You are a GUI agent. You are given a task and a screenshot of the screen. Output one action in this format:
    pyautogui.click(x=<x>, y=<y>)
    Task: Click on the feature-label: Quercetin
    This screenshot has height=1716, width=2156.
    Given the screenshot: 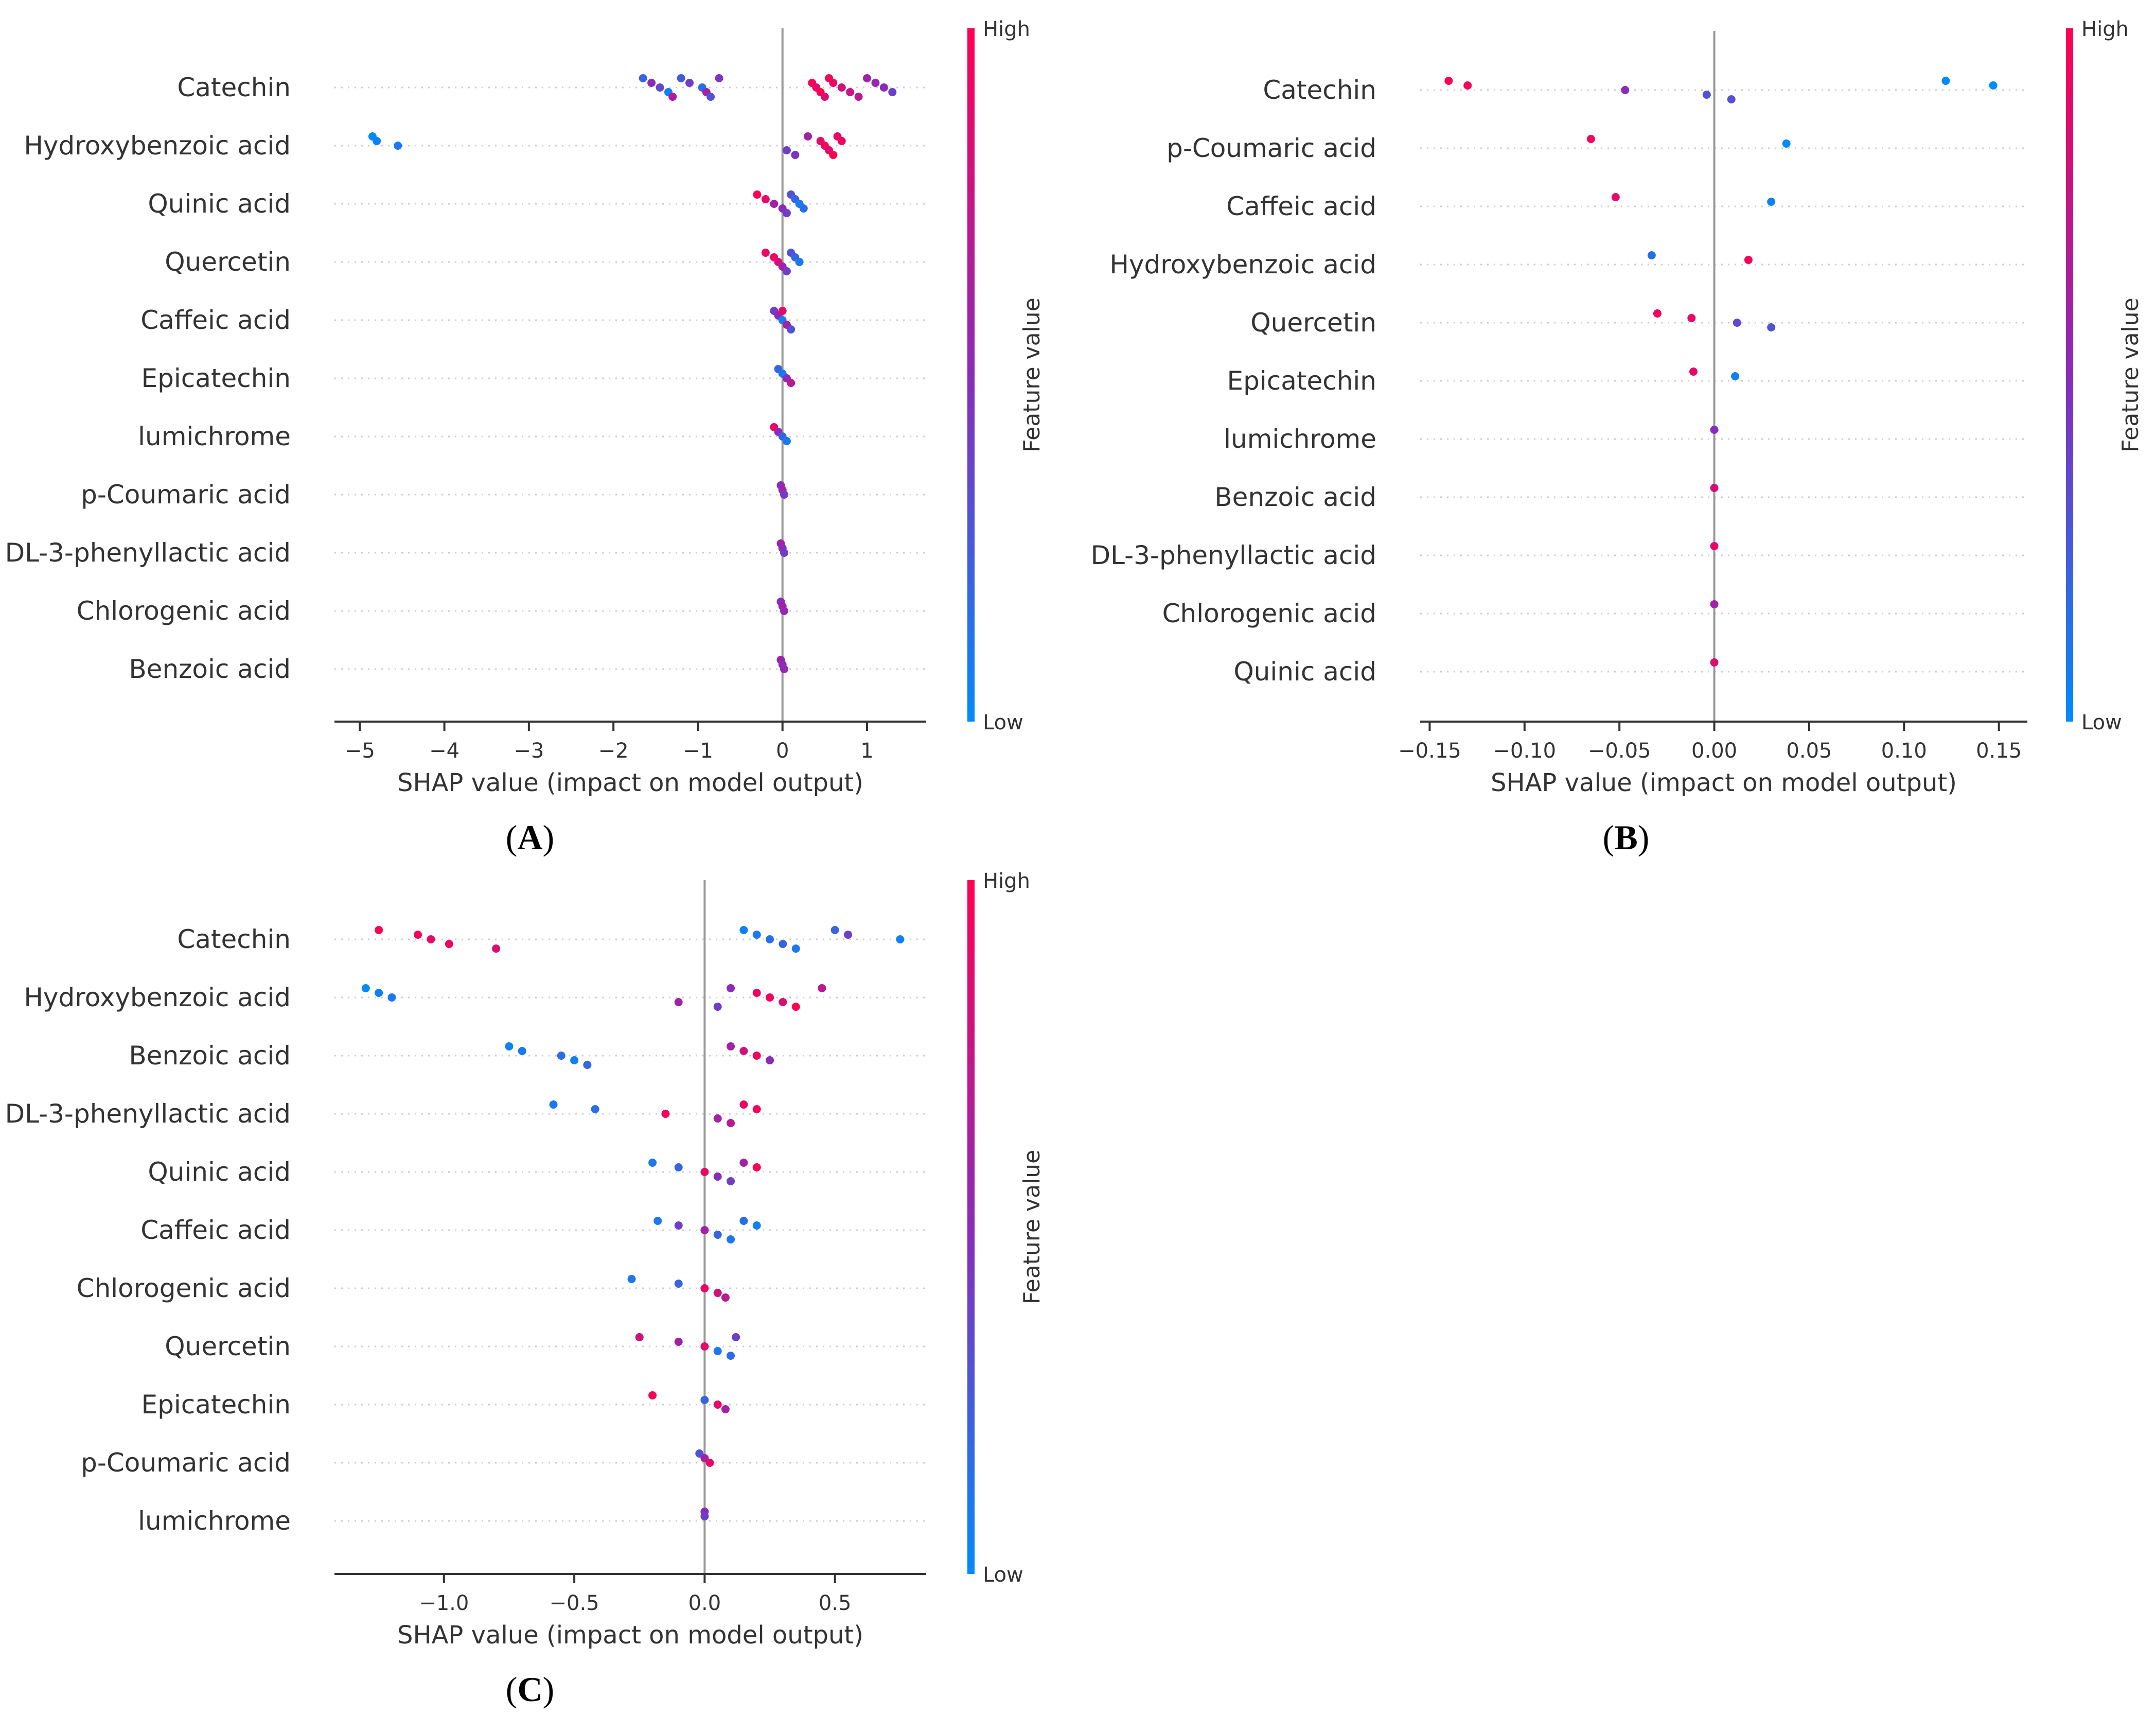 What is the action you would take?
    pyautogui.click(x=1313, y=323)
    